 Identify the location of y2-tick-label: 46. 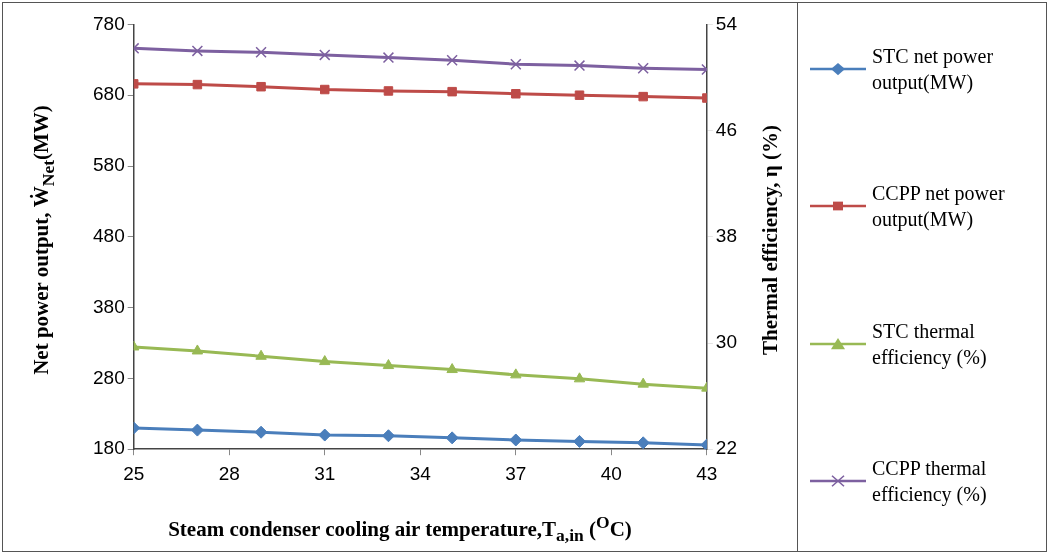
(726, 129).